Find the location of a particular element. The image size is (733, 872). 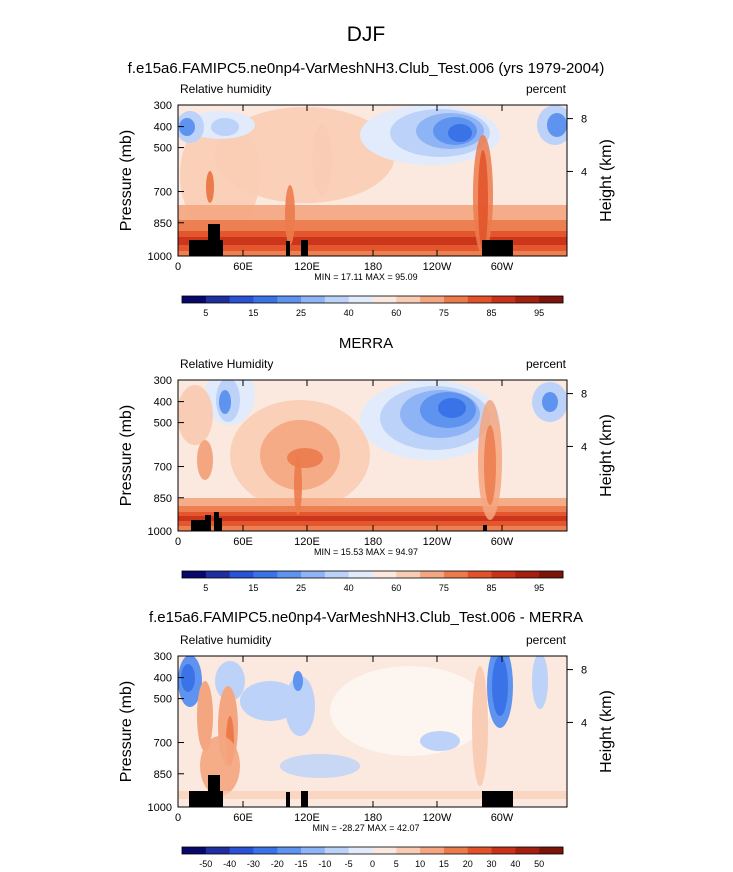

colorbar-label: 95 is located at coordinates (539, 313).